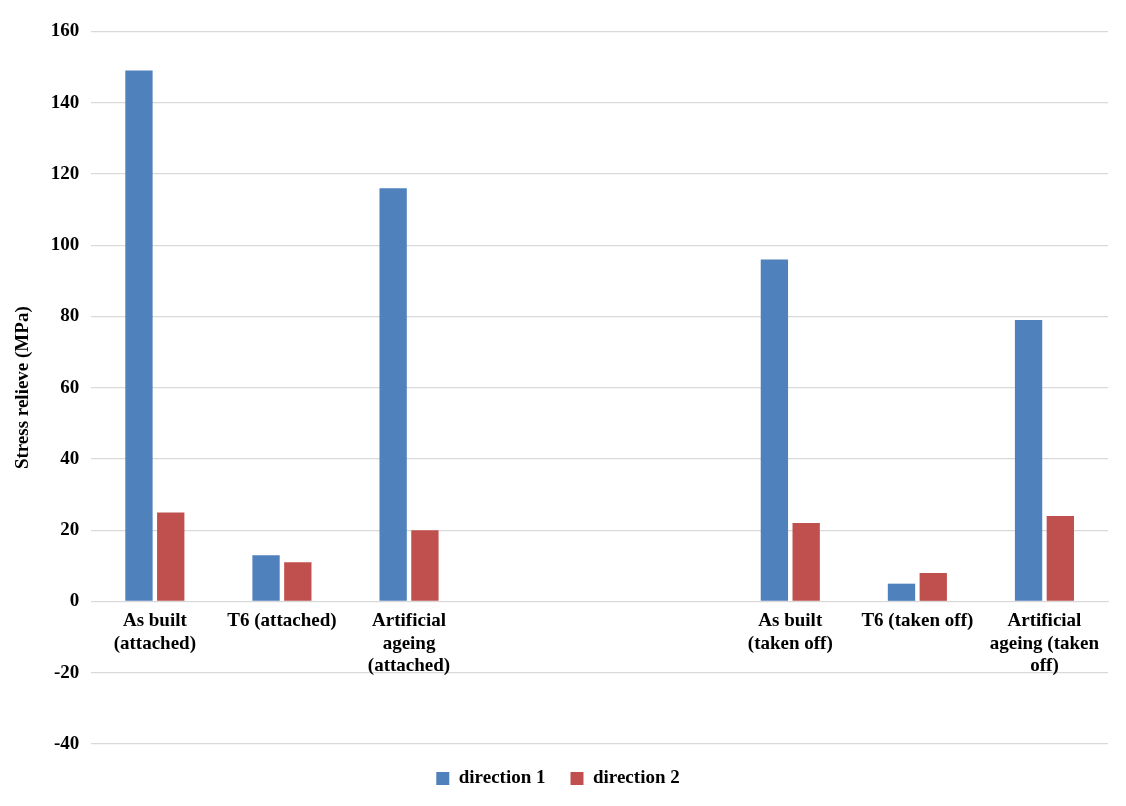 This screenshot has height=806, width=1126. Describe the element at coordinates (65, 101) in the screenshot. I see `y-tick-label: 140` at that location.